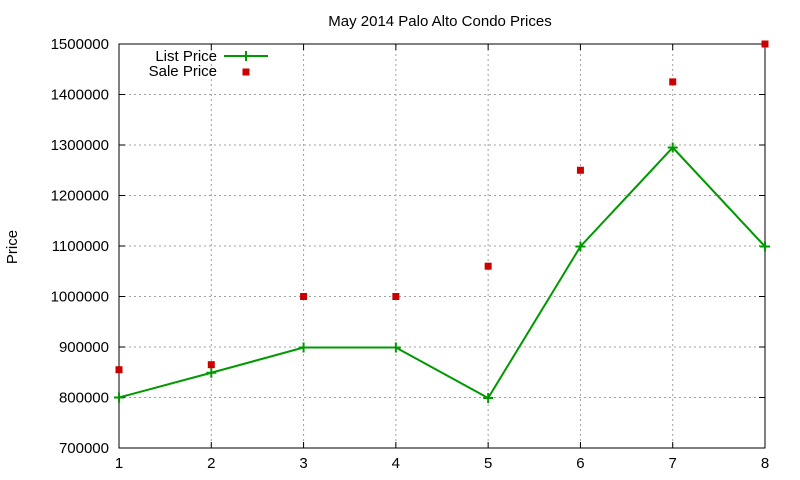  What do you see at coordinates (673, 463) in the screenshot?
I see `x-tick-label: 7` at bounding box center [673, 463].